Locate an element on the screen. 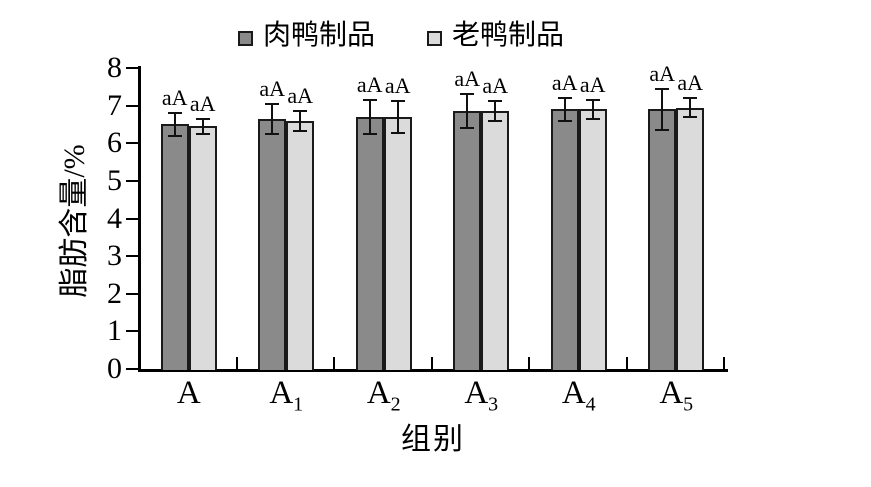 This screenshot has height=487, width=871. x-tick-label: A2 is located at coordinates (383, 395).